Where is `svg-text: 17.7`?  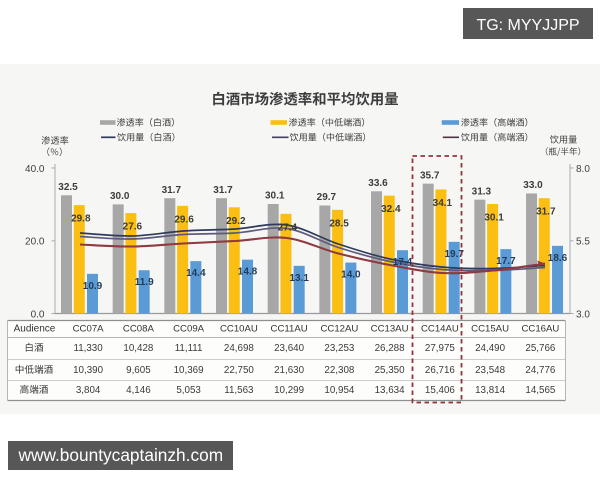
svg-text: 17.7 is located at coordinates (506, 261).